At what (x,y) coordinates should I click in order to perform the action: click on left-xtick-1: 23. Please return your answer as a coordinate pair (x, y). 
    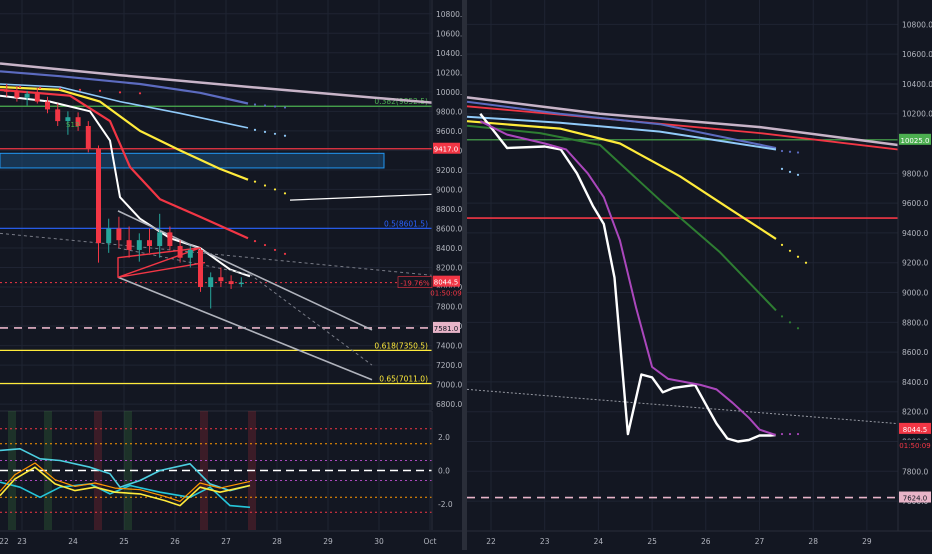
    Looking at the image, I should click on (22, 541).